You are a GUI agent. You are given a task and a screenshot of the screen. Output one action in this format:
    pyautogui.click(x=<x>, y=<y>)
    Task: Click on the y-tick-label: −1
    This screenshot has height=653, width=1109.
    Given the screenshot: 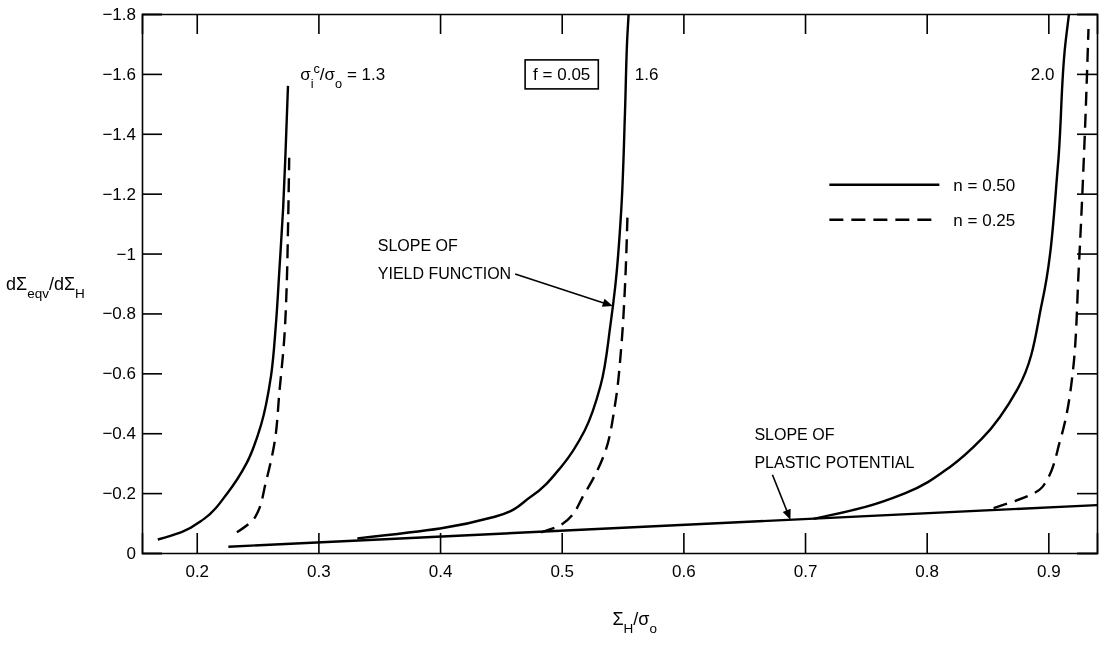 What is the action you would take?
    pyautogui.click(x=126, y=254)
    